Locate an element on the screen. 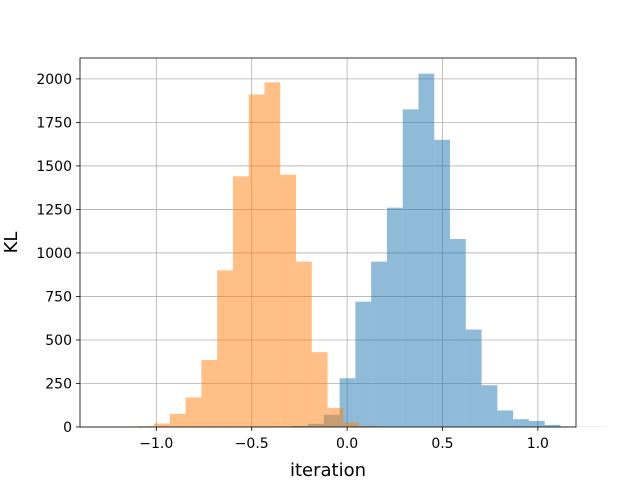 The width and height of the screenshot is (640, 480). y-tick-label: 500 is located at coordinates (58, 341).